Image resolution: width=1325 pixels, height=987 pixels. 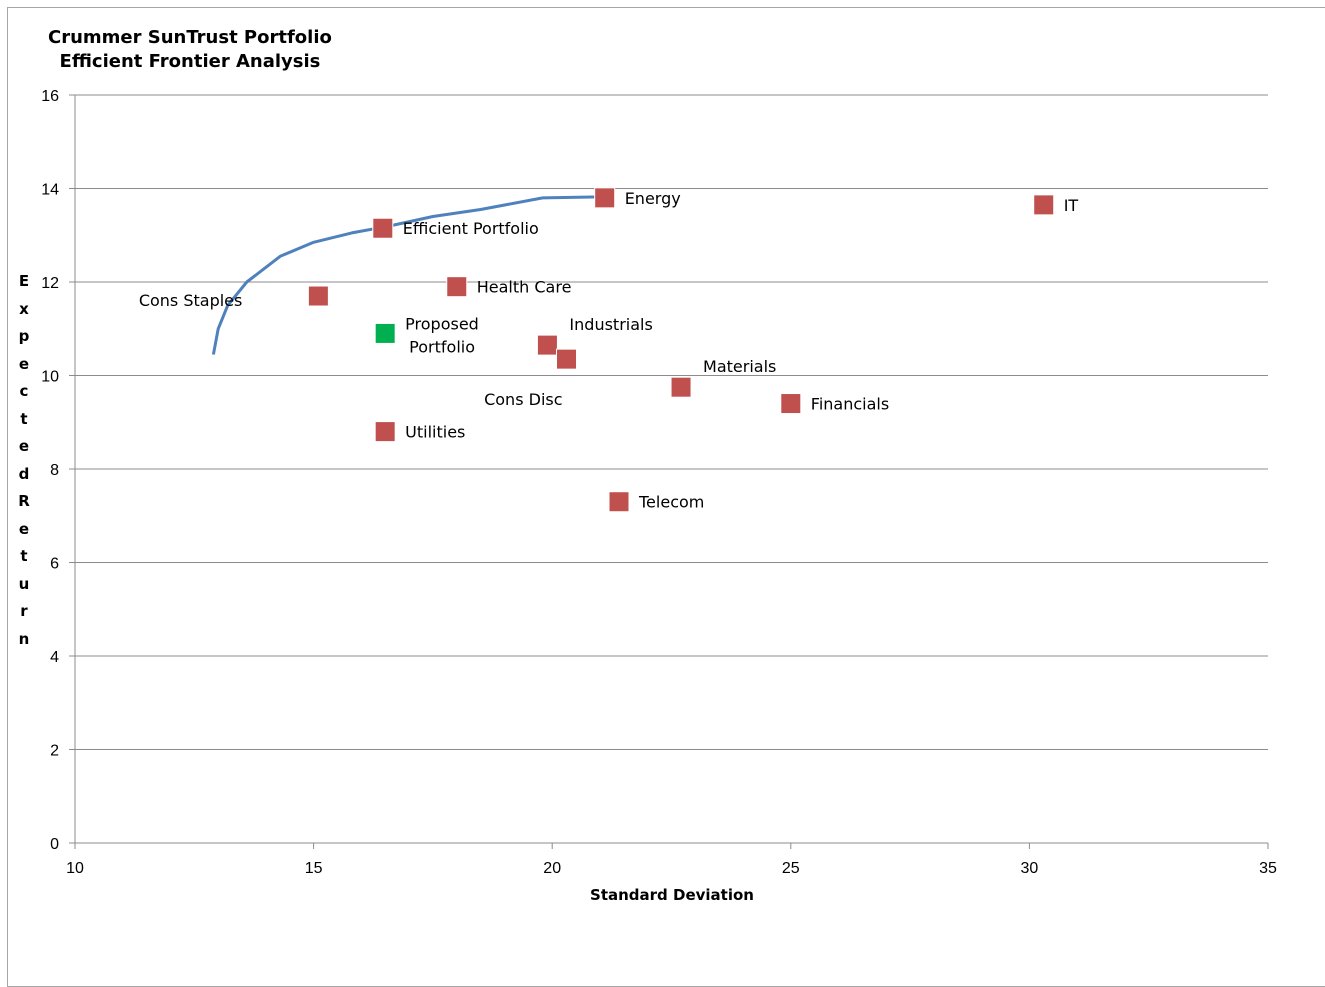 I want to click on y-tick-label: 6, so click(x=54, y=564).